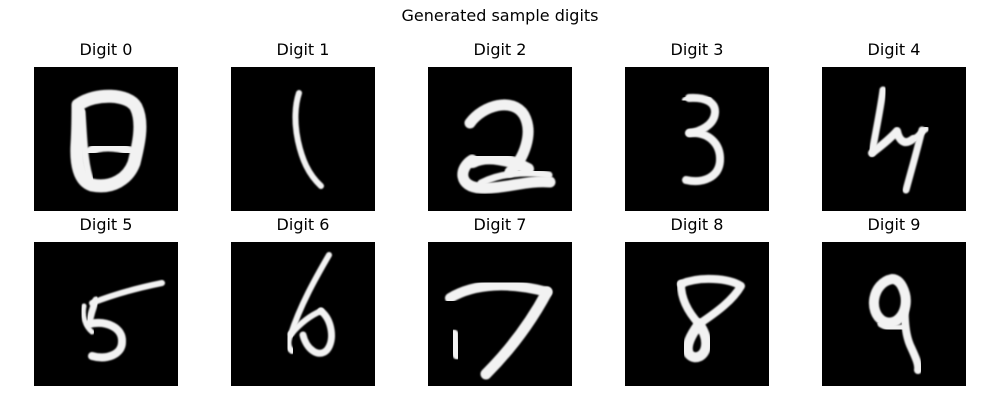 The width and height of the screenshot is (1000, 400). What do you see at coordinates (500, 139) in the screenshot?
I see `digit-2-icon` at bounding box center [500, 139].